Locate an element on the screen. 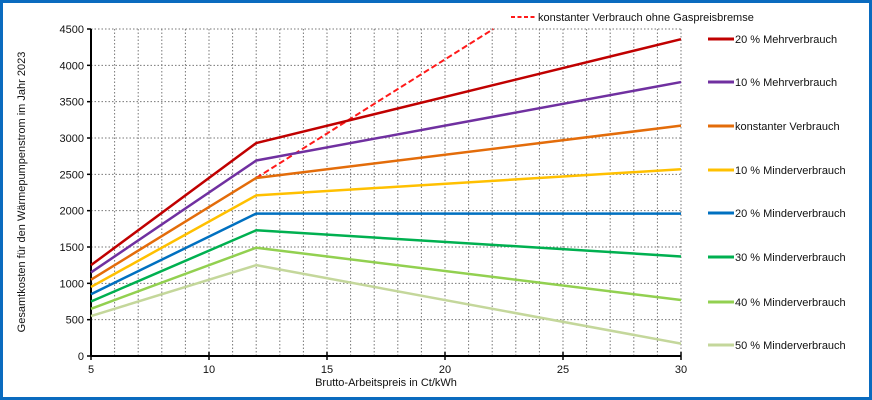 The width and height of the screenshot is (872, 400). y-tick-label: 1000 is located at coordinates (72, 284).